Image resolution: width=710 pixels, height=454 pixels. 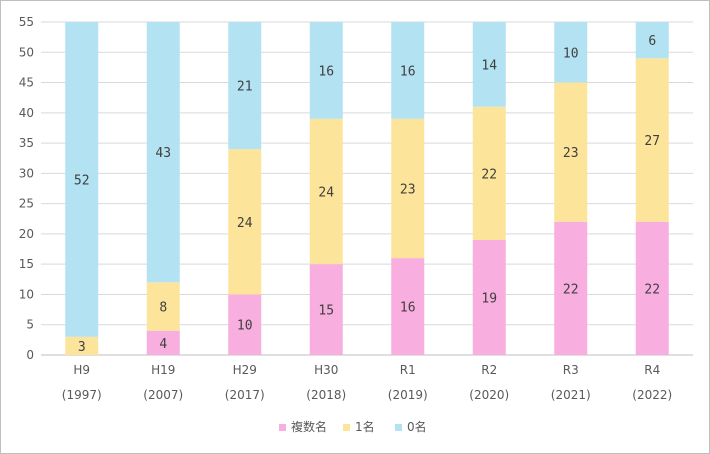 What do you see at coordinates (26, 188) in the screenshot?
I see `y-axis: 0 5 10 15 20 25 30 35 40 45 50 55` at bounding box center [26, 188].